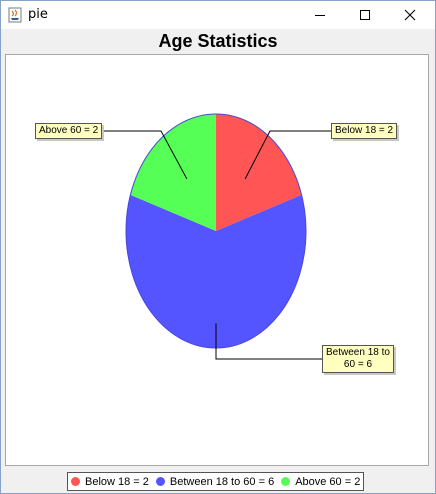  Describe the element at coordinates (358, 352) in the screenshot. I see `slice-label-line: Between 18 to` at that location.